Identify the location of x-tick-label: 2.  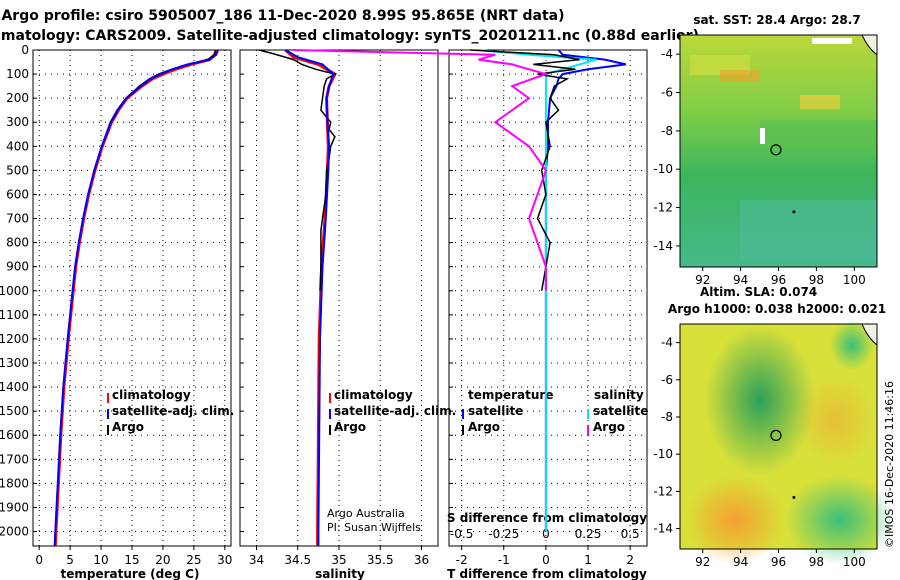
(630, 560).